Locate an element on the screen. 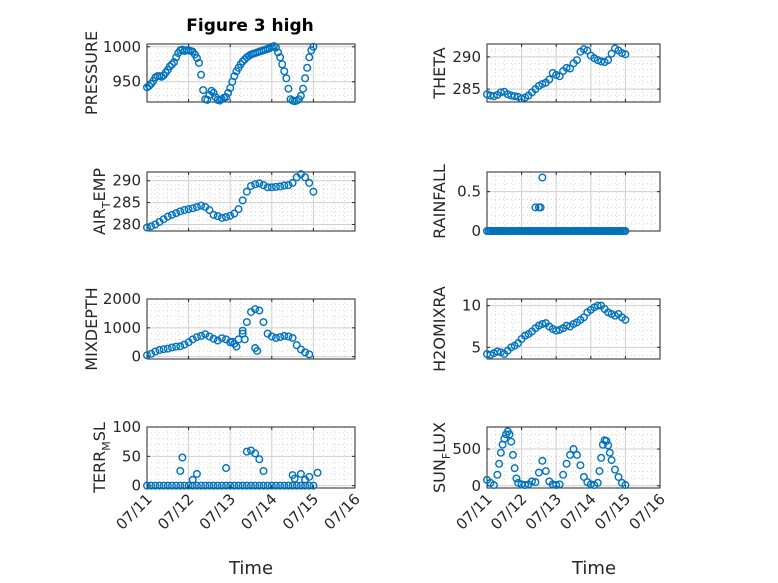 The height and width of the screenshot is (583, 778). y-axis-label-subscript: M is located at coordinates (106, 446).